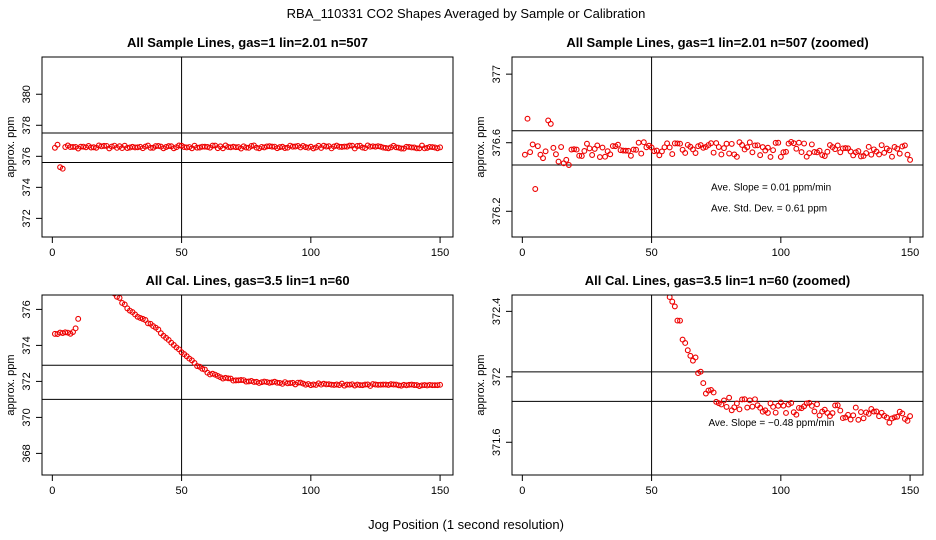 The width and height of the screenshot is (936, 540). What do you see at coordinates (27, 187) in the screenshot?
I see `panel-0-ytick-label-1: 374` at bounding box center [27, 187].